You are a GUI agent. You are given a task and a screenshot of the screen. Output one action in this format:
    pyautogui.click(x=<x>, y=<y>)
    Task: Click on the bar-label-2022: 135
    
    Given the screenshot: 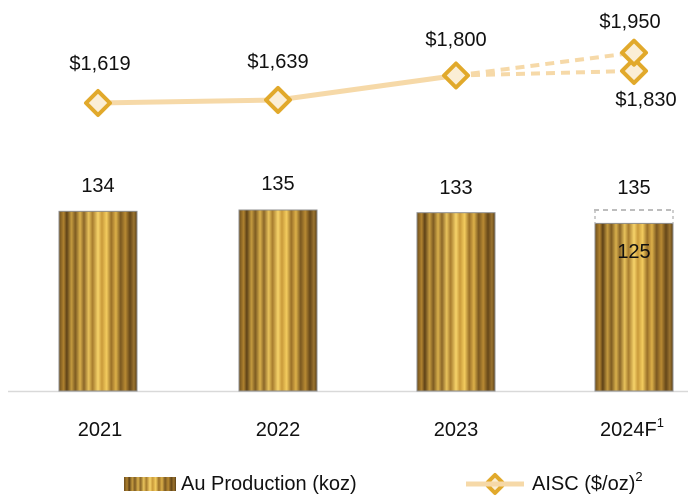 What is the action you would take?
    pyautogui.click(x=277, y=184)
    